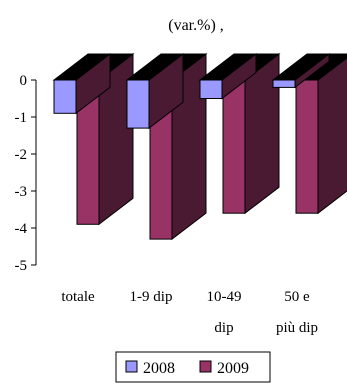 This screenshot has width=347, height=385. Describe the element at coordinates (196, 25) in the screenshot. I see `chart-title: (var.%) ,` at that location.